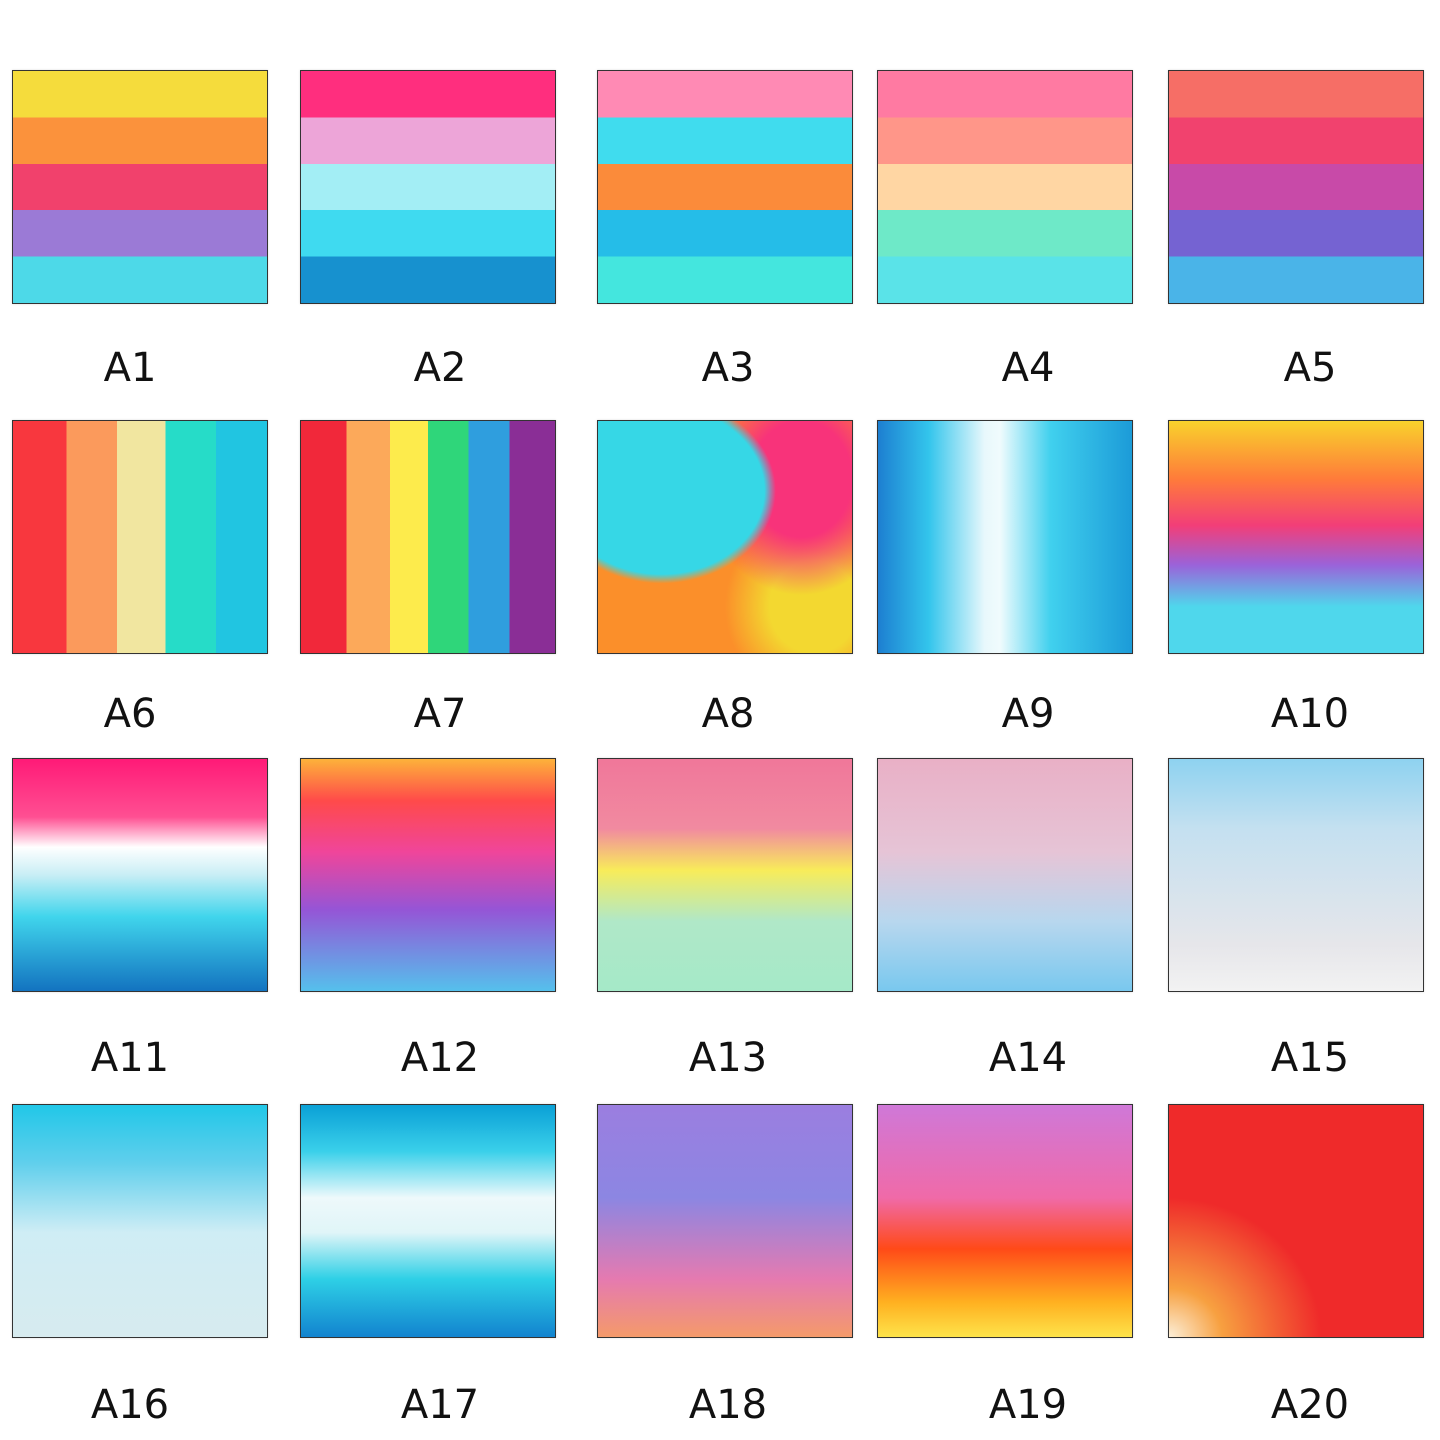 Image resolution: width=1440 pixels, height=1440 pixels. Describe the element at coordinates (440, 1405) in the screenshot. I see `swatch-label: A17` at that location.